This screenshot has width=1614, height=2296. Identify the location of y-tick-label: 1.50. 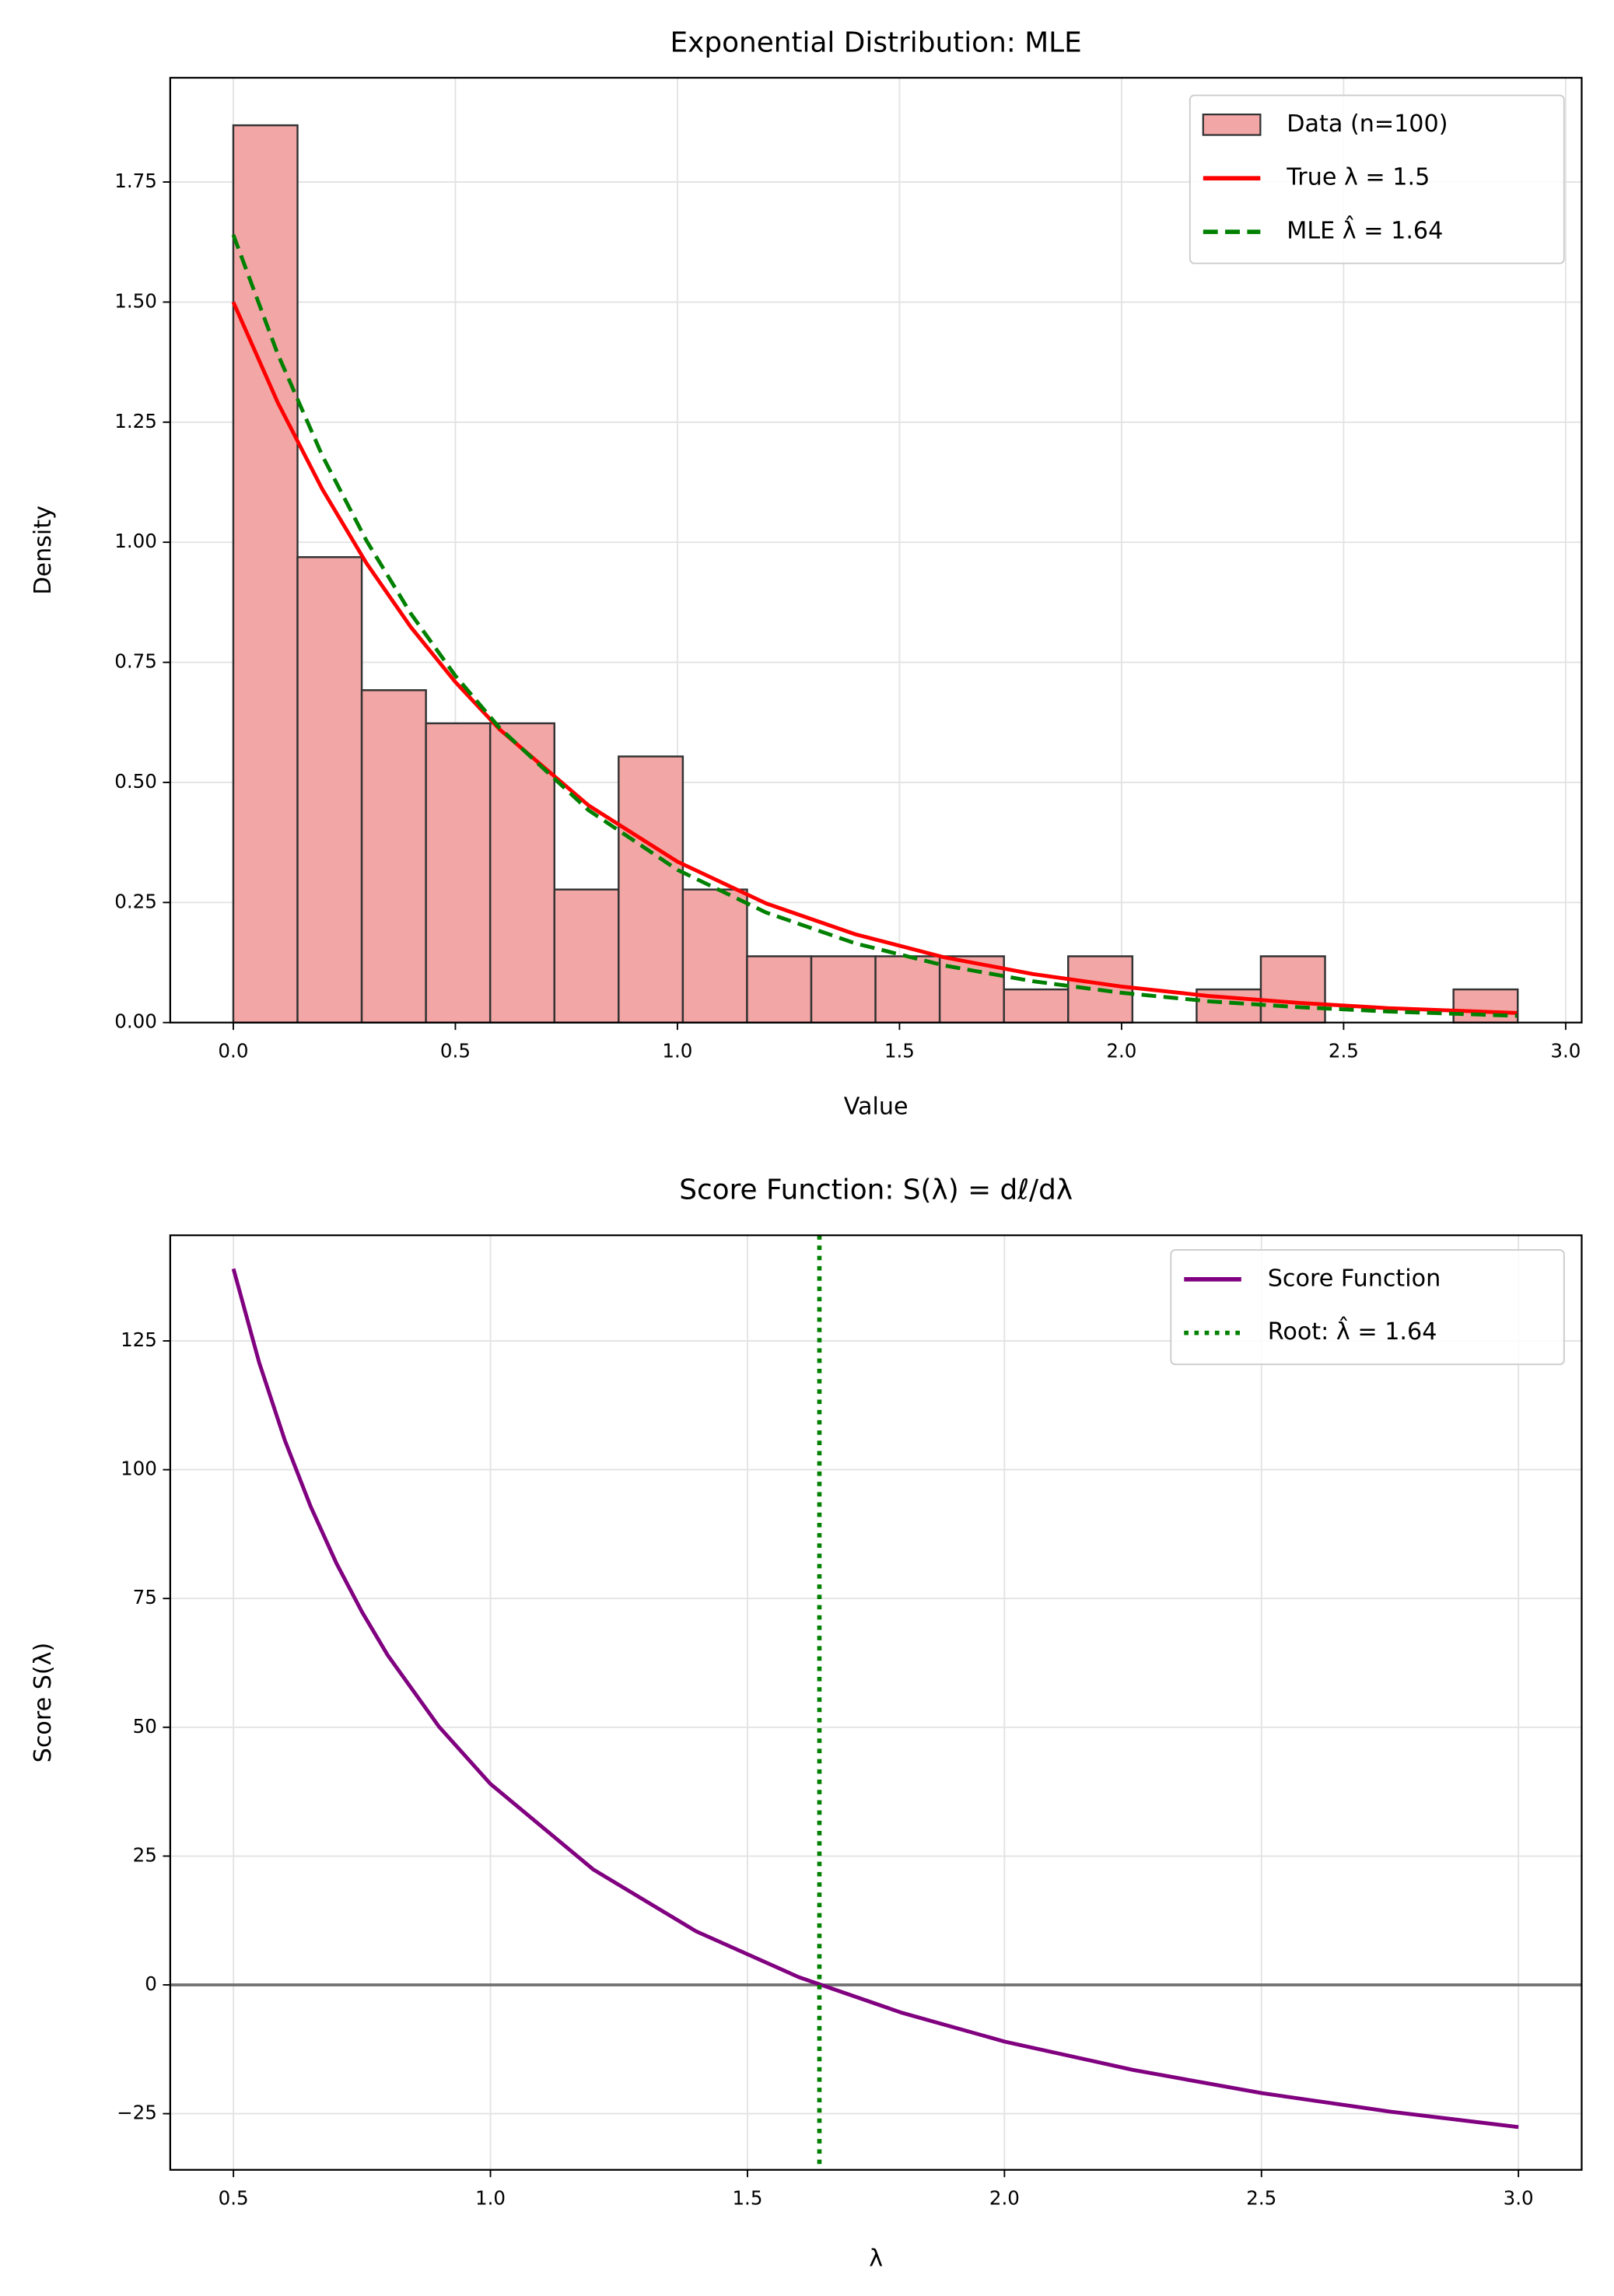
(135, 301).